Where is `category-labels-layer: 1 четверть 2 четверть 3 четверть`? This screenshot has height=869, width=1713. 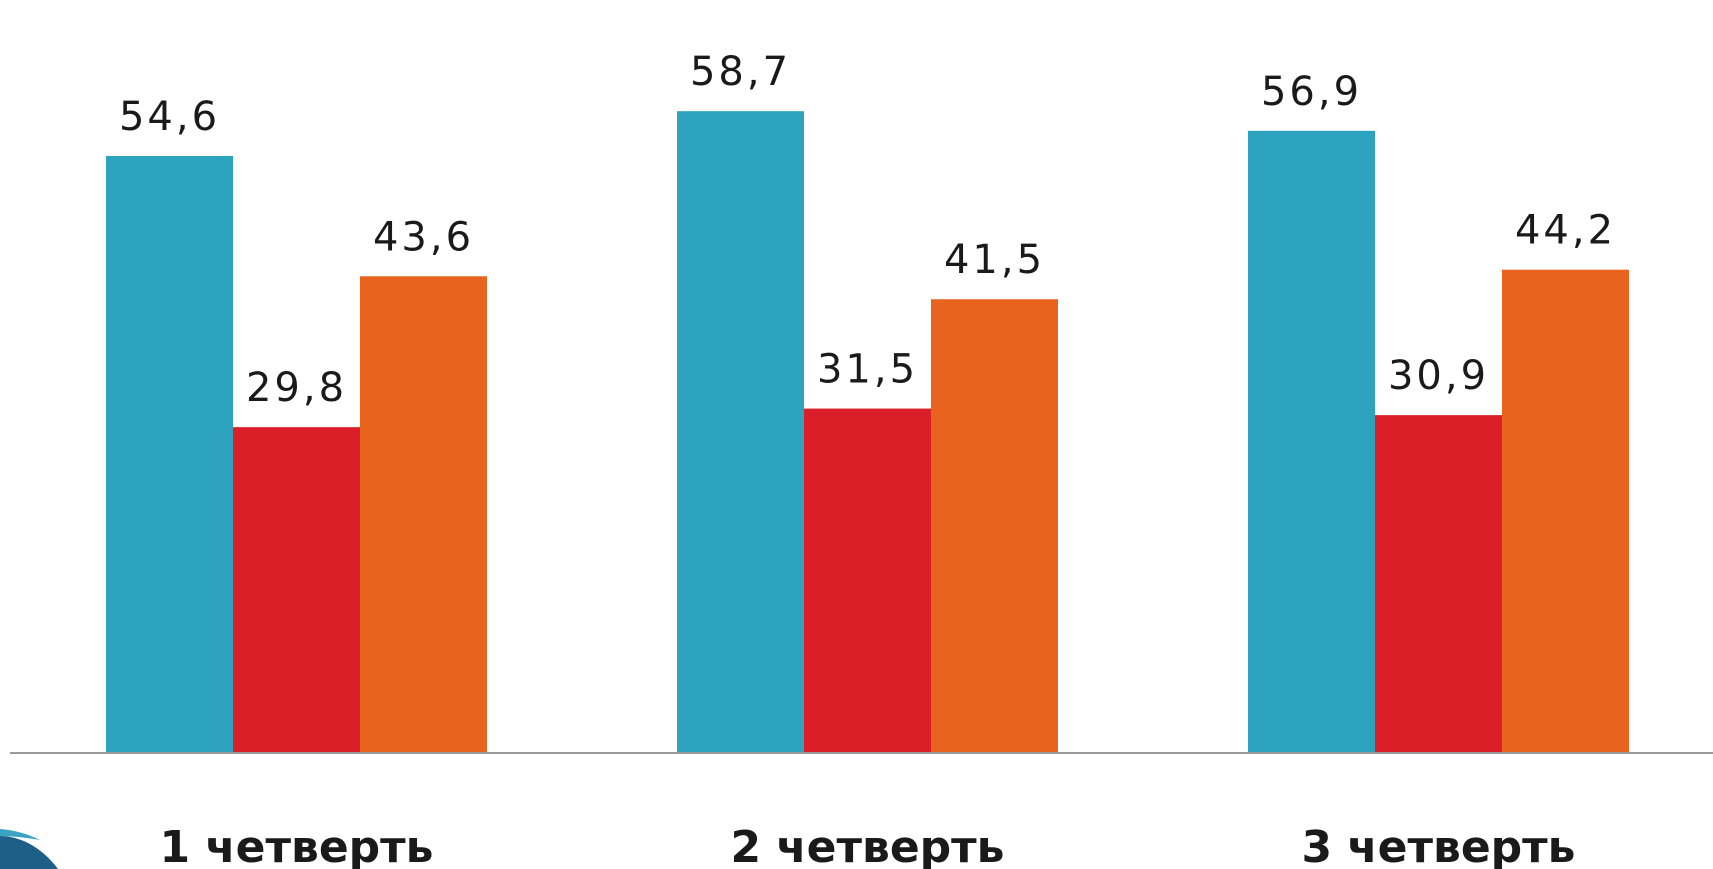 category-labels-layer: 1 четверть 2 четверть 3 четверть is located at coordinates (868, 845).